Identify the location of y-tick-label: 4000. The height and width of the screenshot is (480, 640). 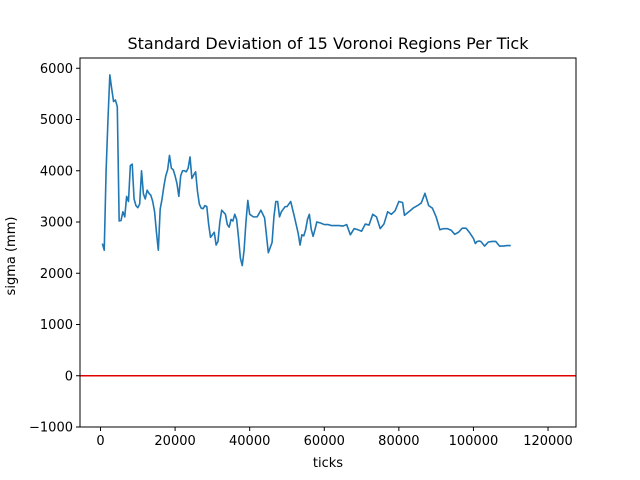
(56, 171).